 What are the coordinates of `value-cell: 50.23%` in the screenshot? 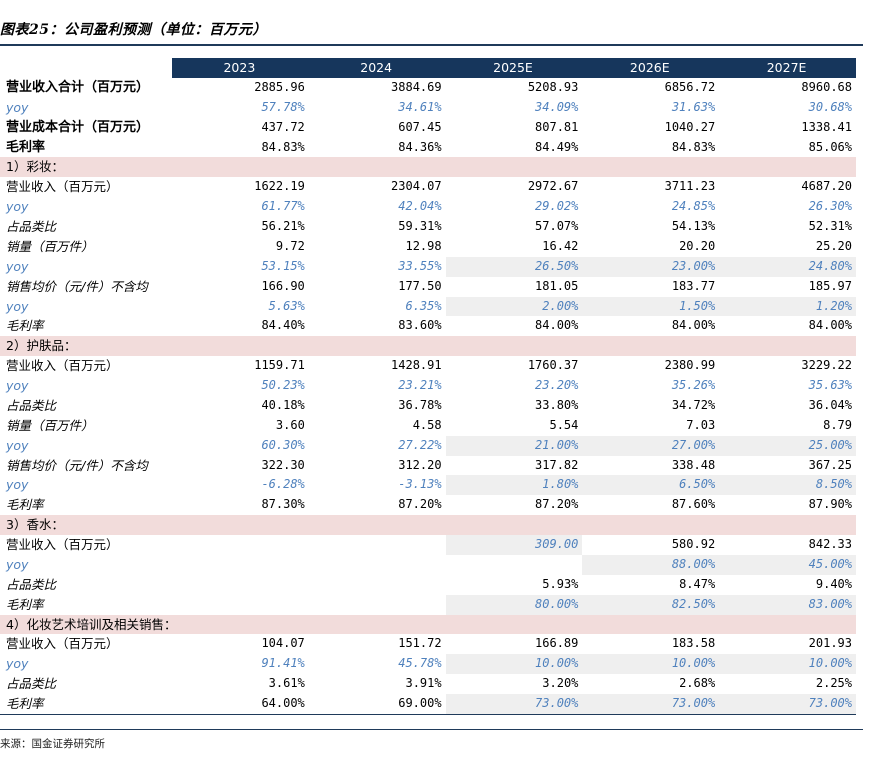 It's located at (283, 385).